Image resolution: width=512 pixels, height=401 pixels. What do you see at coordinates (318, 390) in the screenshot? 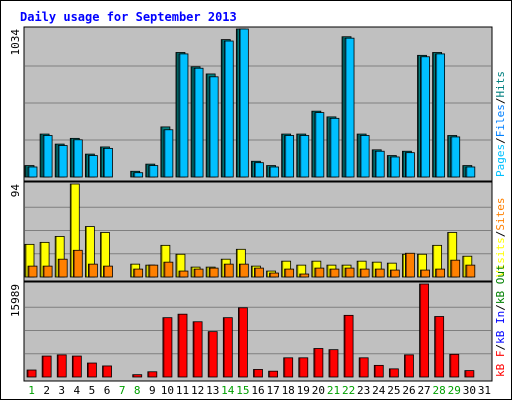
I see `day-label: 20` at bounding box center [318, 390].